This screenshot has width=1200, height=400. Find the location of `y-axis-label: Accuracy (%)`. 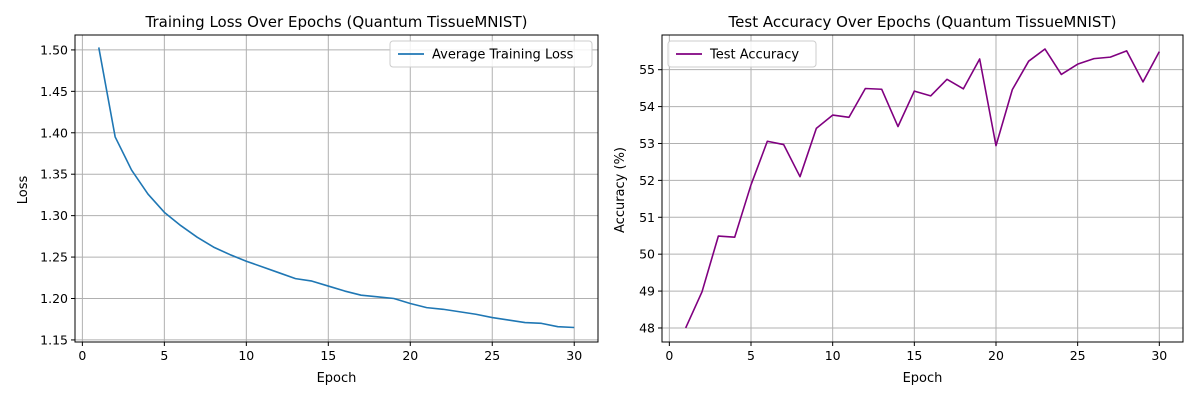

y-axis-label: Accuracy (%) is located at coordinates (620, 190).